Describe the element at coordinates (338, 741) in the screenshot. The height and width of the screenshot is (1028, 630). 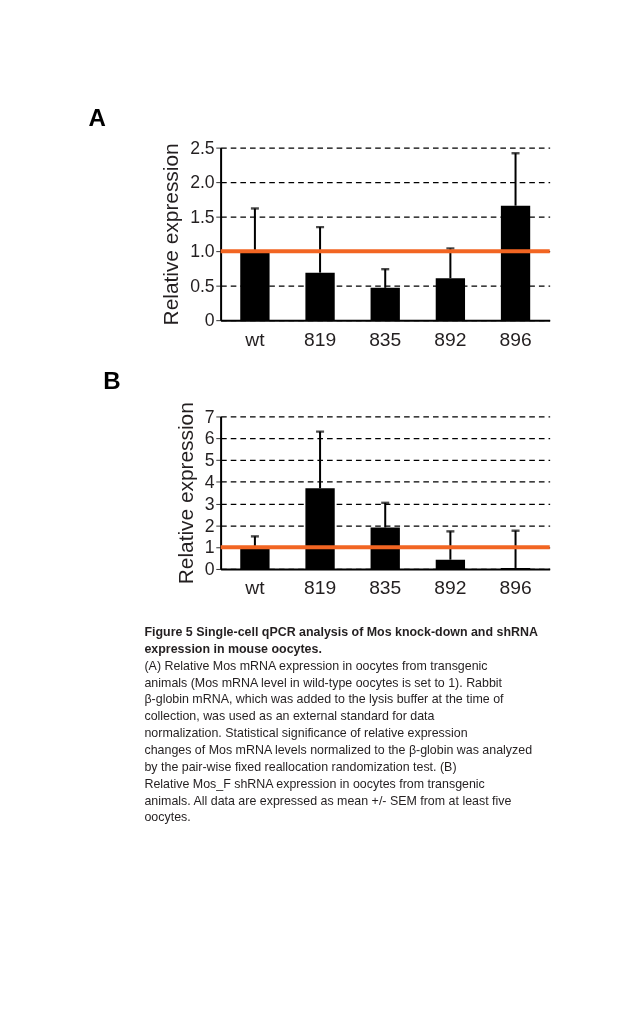
I see `text: (A) Relative Mos mRNA expression in oocytes from transgenic animals (Mos mRNA level in wild-type oocytes is set to 1). Rabbit β-globin mRNA, which was added to the lysis buffer at the time of collection, was used as an external standard for data normalization. Statistical significance of relative expression changes of Mos mRNA levels normalized to the β-globin was analyzed by the pair-wise fixed reallocation randomization test. (B) Relative Mos_F shRNA expression in oocytes from transgenic animals. All data are expressed as mean +/- SEM from at least five oocytes.` at that location.